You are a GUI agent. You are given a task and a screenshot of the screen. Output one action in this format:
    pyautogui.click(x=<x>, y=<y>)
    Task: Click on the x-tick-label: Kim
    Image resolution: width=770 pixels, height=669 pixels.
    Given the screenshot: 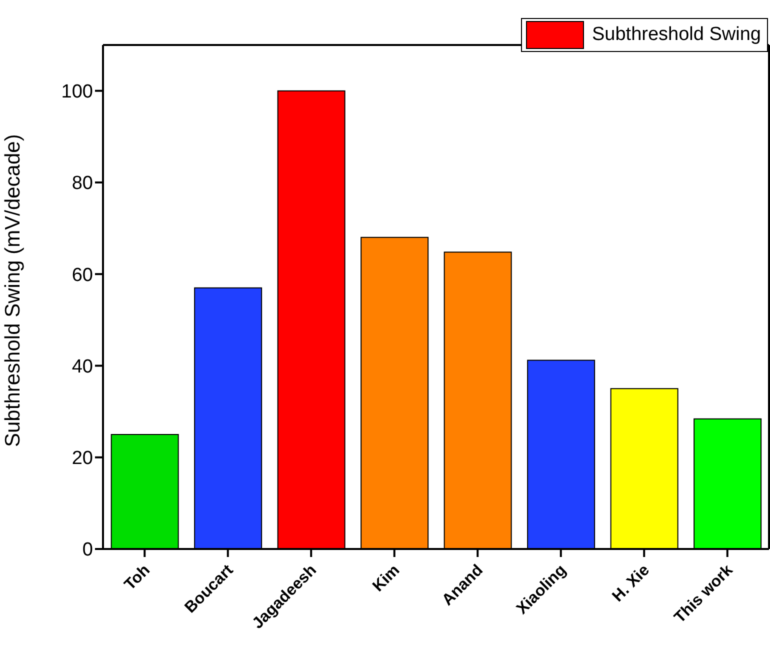 What is the action you would take?
    pyautogui.click(x=387, y=579)
    